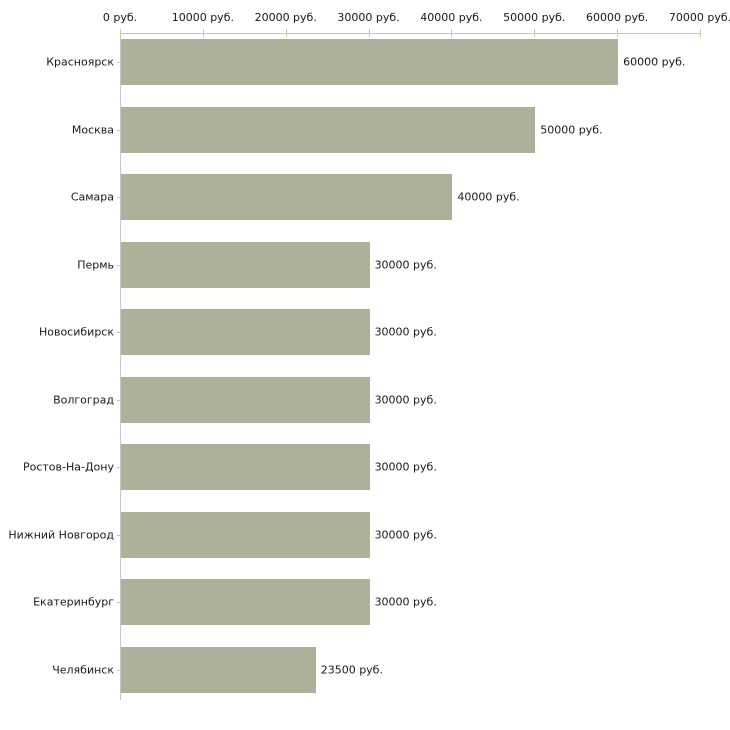 The height and width of the screenshot is (730, 730). What do you see at coordinates (699, 17) in the screenshot?
I see `x-axis-tick-label: 70000 руб.` at bounding box center [699, 17].